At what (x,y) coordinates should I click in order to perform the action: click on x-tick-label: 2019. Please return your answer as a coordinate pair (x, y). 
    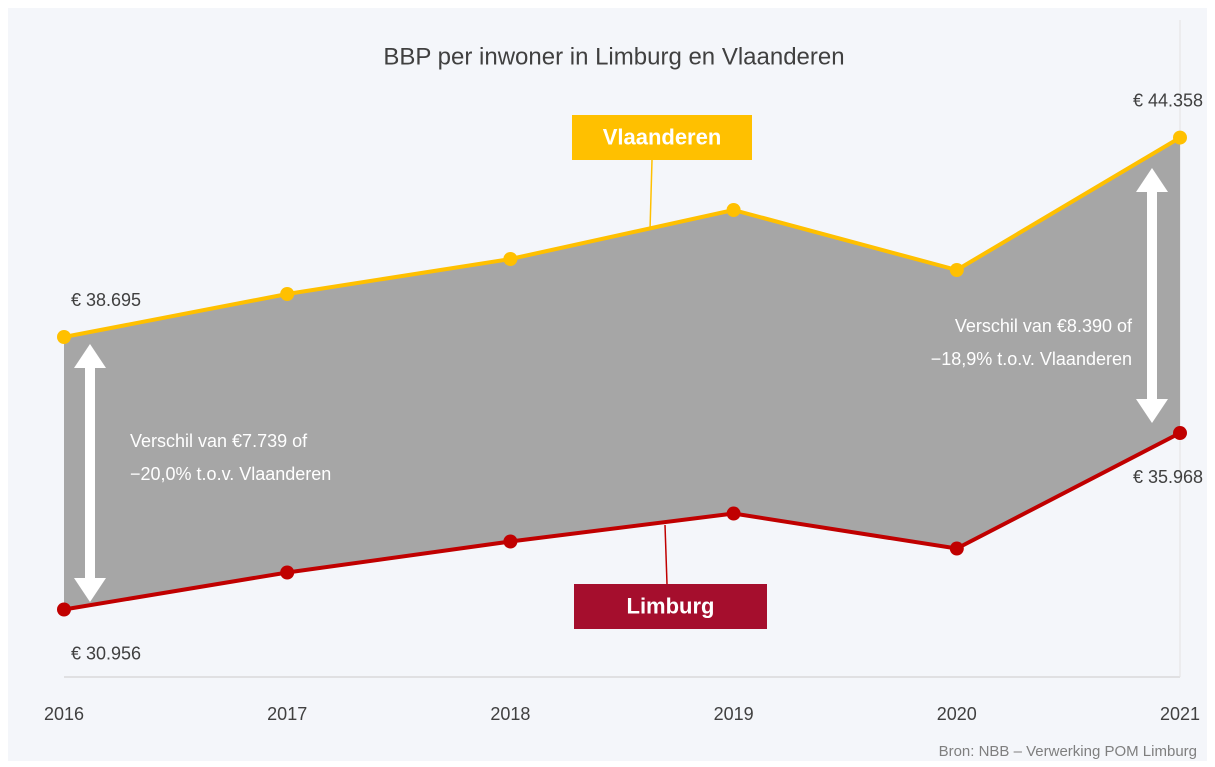
    Looking at the image, I should click on (734, 714).